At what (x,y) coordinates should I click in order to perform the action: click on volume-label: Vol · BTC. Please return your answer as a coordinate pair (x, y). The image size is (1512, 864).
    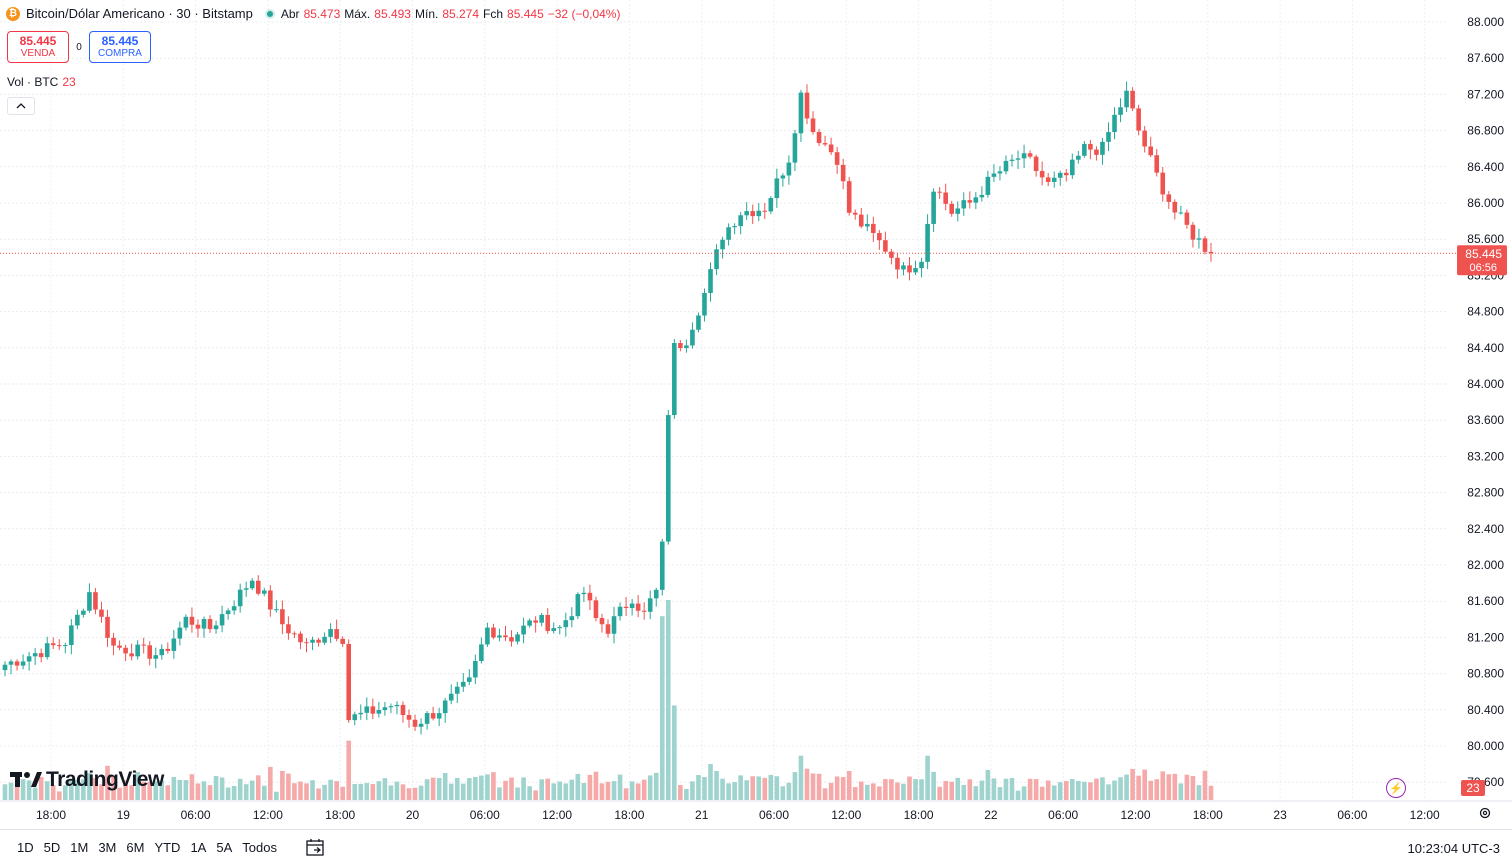
    Looking at the image, I should click on (33, 82).